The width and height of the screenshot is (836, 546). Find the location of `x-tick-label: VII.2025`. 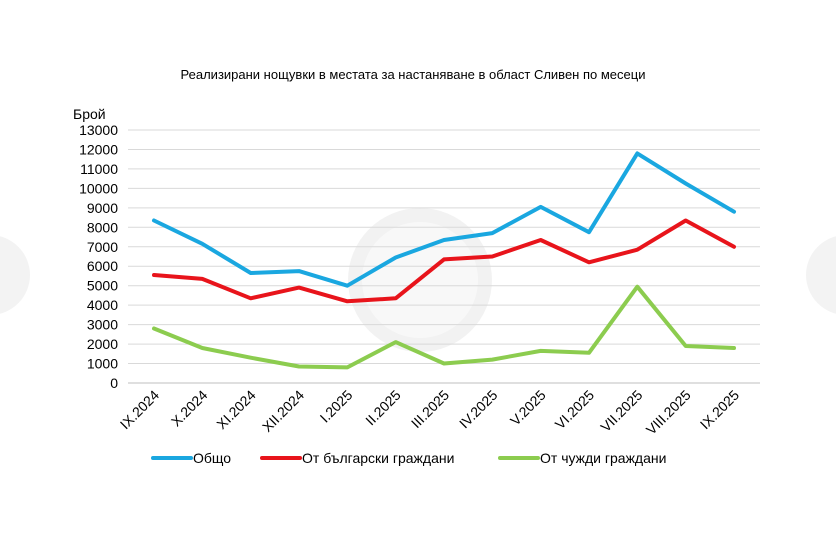

x-tick-label: VII.2025 is located at coordinates (621, 411).